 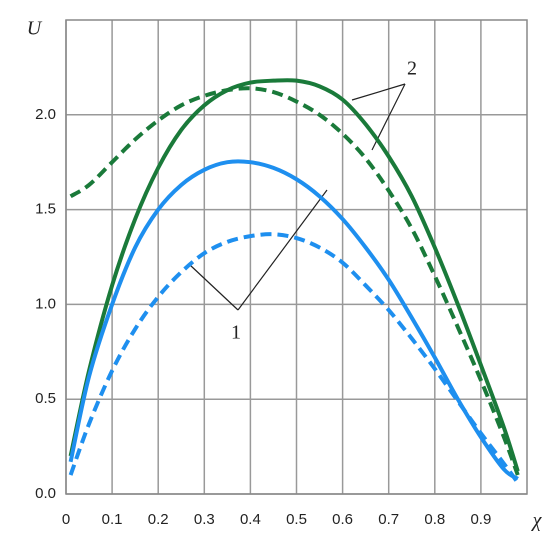 I want to click on x-tick-label: 0.7, so click(x=388, y=519).